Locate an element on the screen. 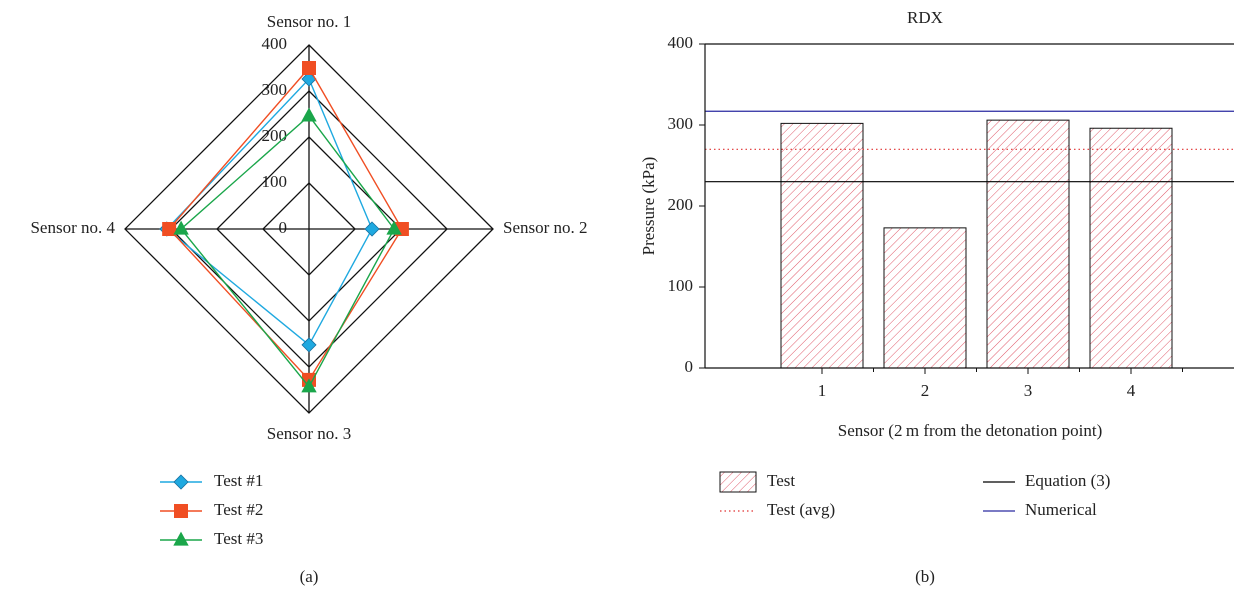 The width and height of the screenshot is (1234, 590). y-tick-label: 100 is located at coordinates (681, 285).